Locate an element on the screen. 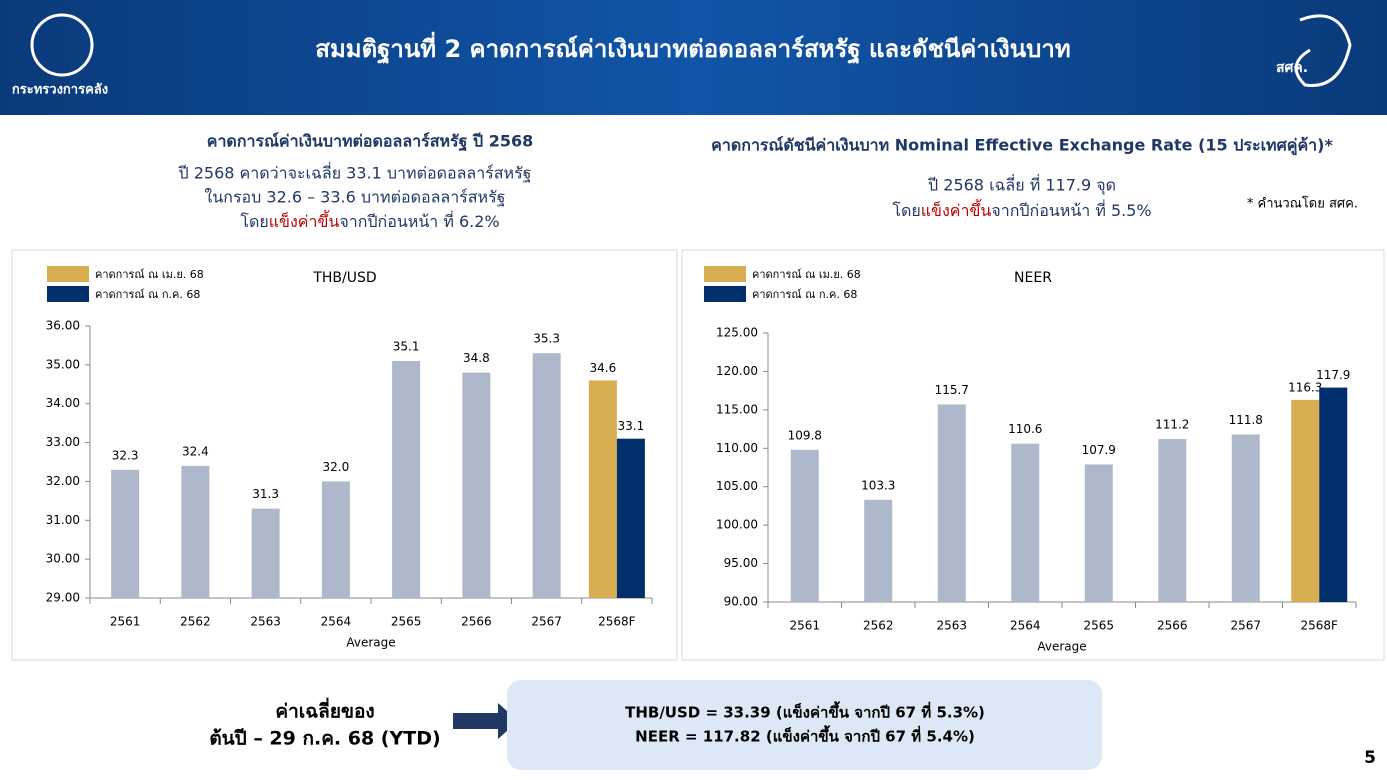 This screenshot has width=1387, height=780. y-tick-label: 90.00 is located at coordinates (741, 602).